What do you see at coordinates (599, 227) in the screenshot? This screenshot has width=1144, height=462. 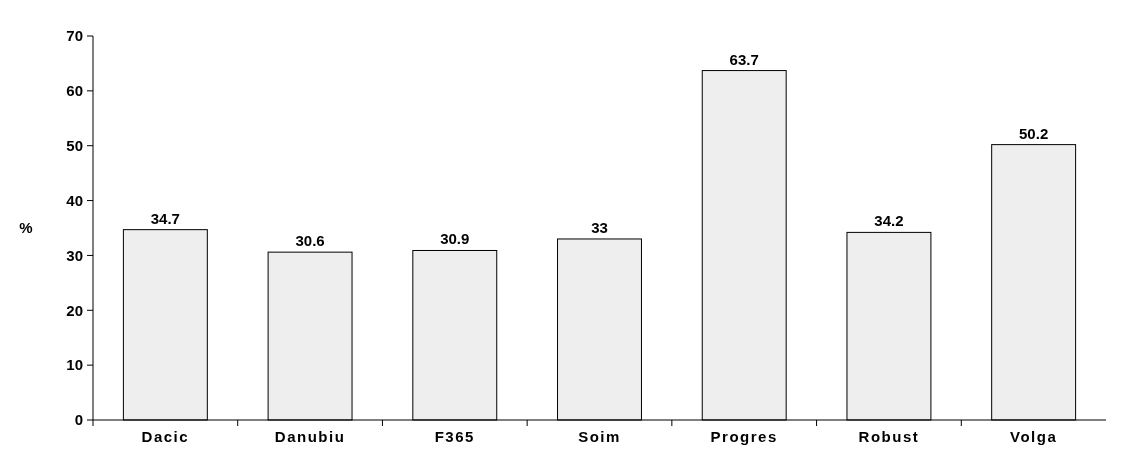 I see `data-label: 33` at bounding box center [599, 227].